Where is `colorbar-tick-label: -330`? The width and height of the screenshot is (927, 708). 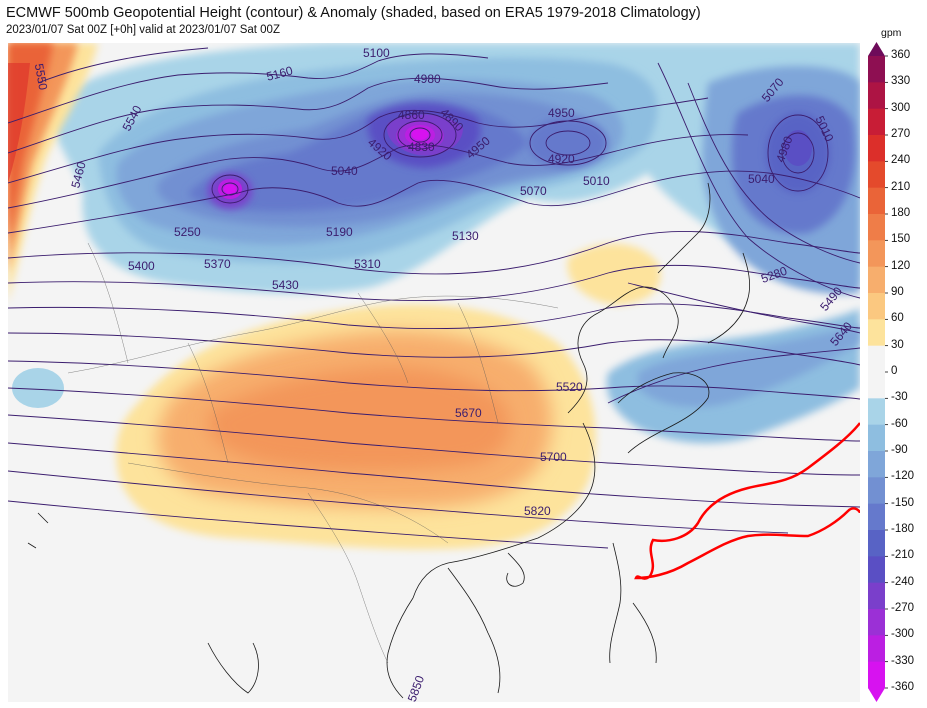 colorbar-tick-label: -330 is located at coordinates (903, 660).